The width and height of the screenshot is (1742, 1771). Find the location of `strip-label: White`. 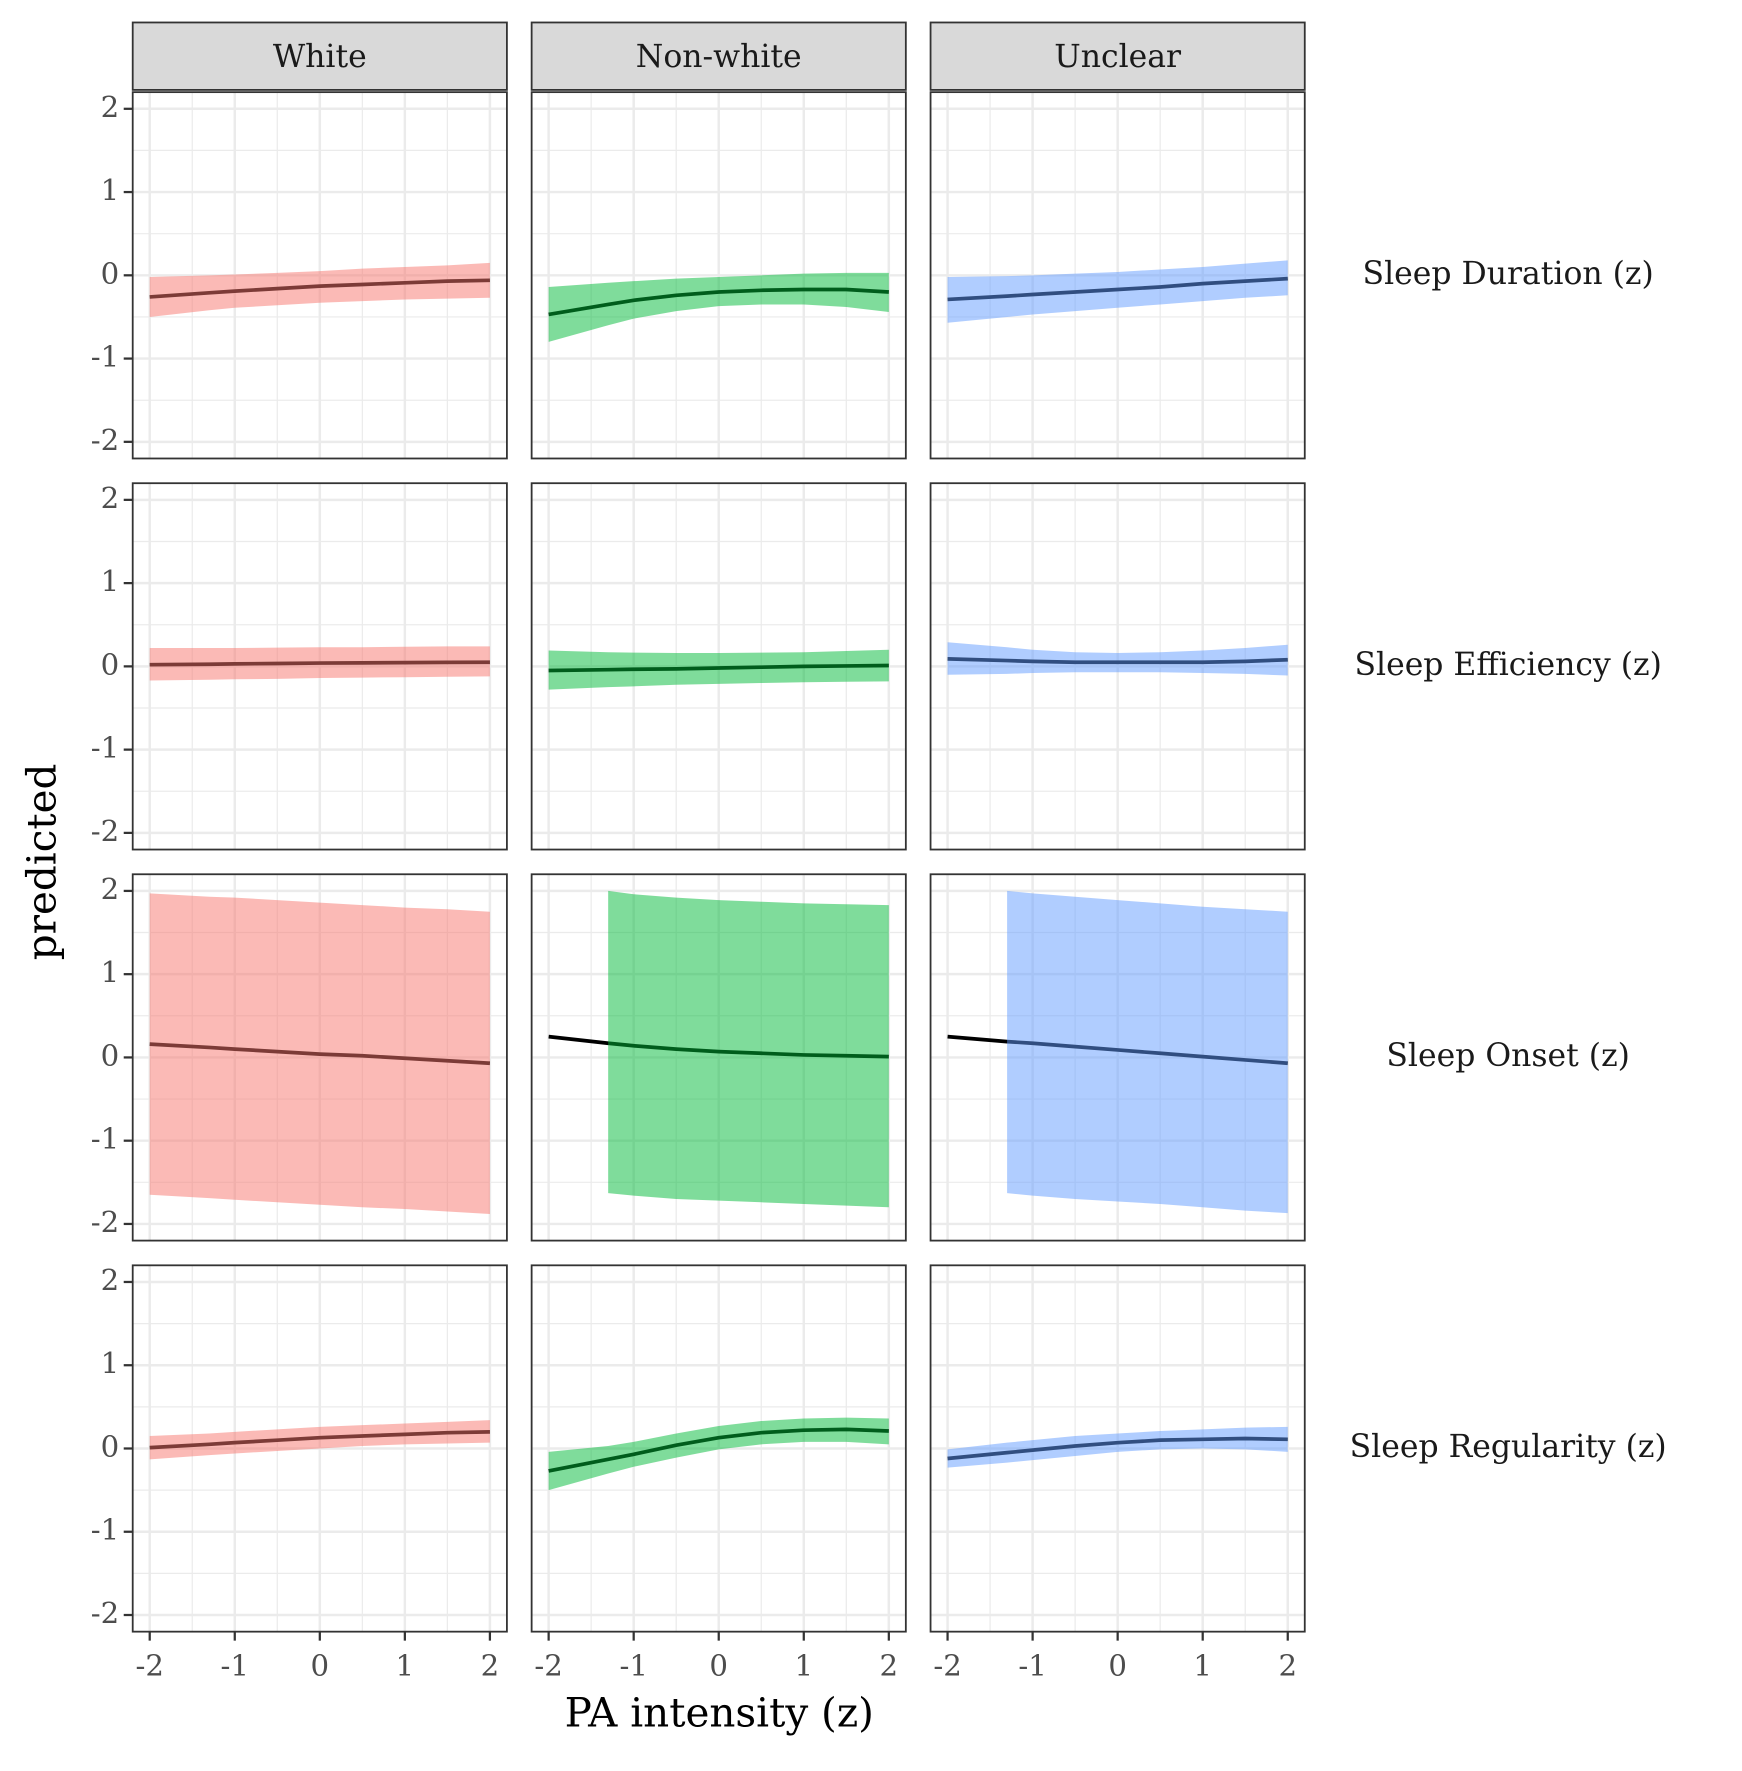

strip-label: White is located at coordinates (320, 57).